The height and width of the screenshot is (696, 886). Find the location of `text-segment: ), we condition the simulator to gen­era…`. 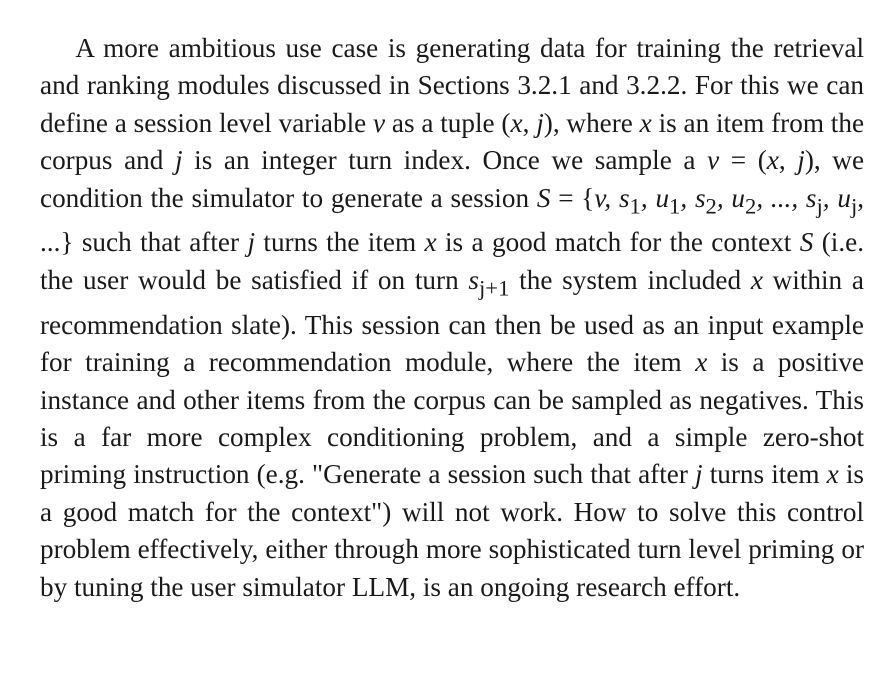

text-segment: ), we condition the simulator to gen­era… is located at coordinates (452, 179).